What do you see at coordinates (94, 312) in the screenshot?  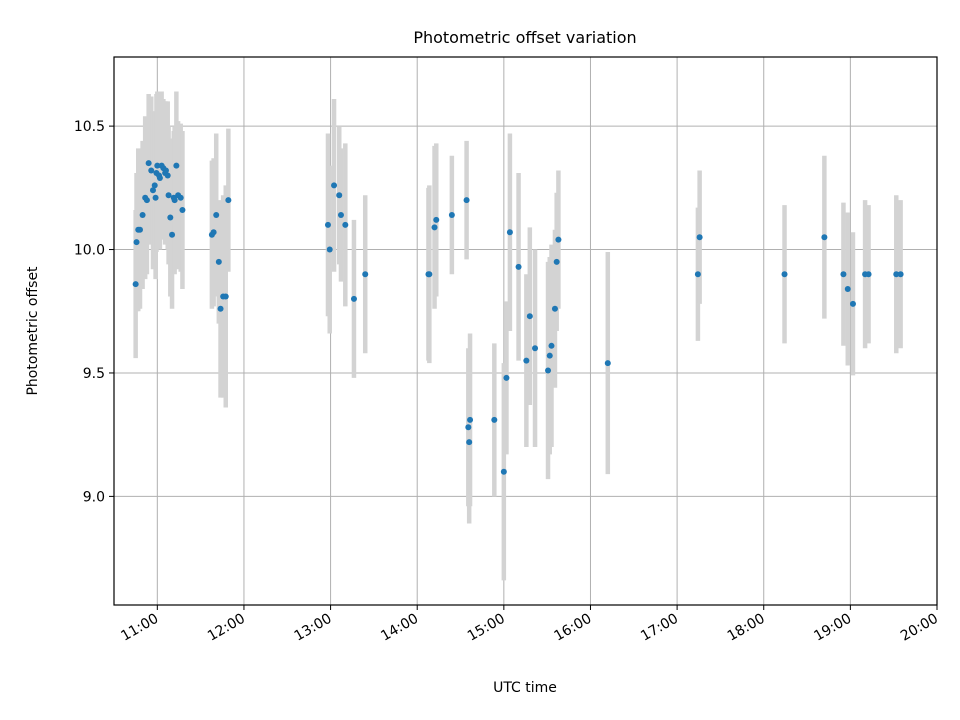 I see `y-axis: 9.0 9.5 10.0 10.5` at bounding box center [94, 312].